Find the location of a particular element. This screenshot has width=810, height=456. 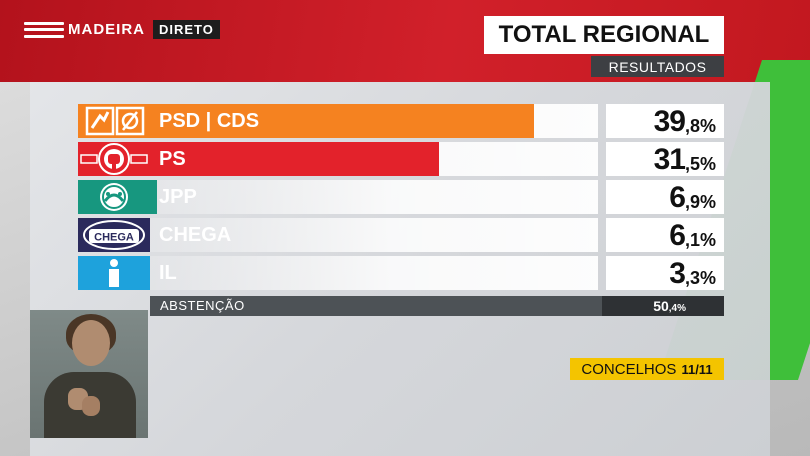

result-row-psd-cds: PSD | CDS 39,8% is located at coordinates (401, 121).